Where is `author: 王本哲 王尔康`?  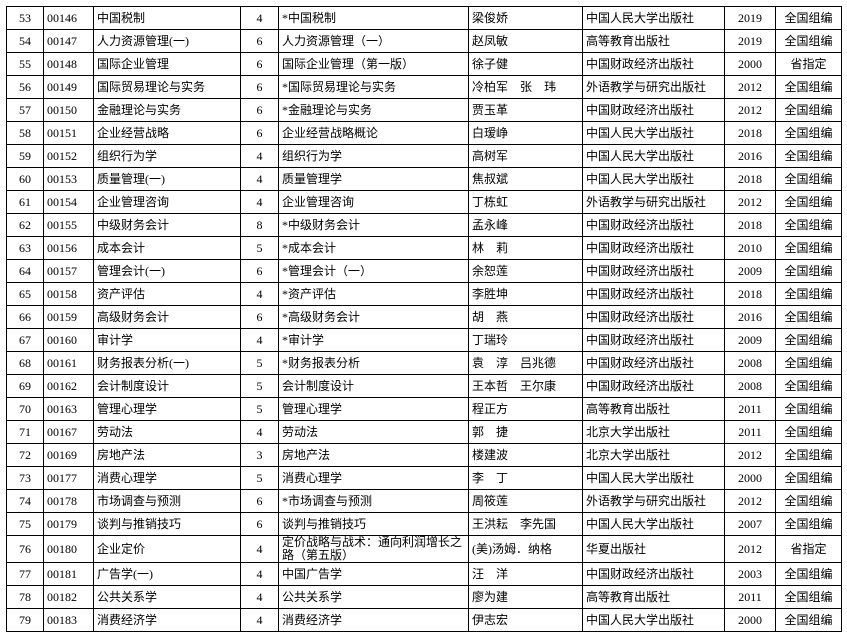 author: 王本哲 王尔康 is located at coordinates (525, 386).